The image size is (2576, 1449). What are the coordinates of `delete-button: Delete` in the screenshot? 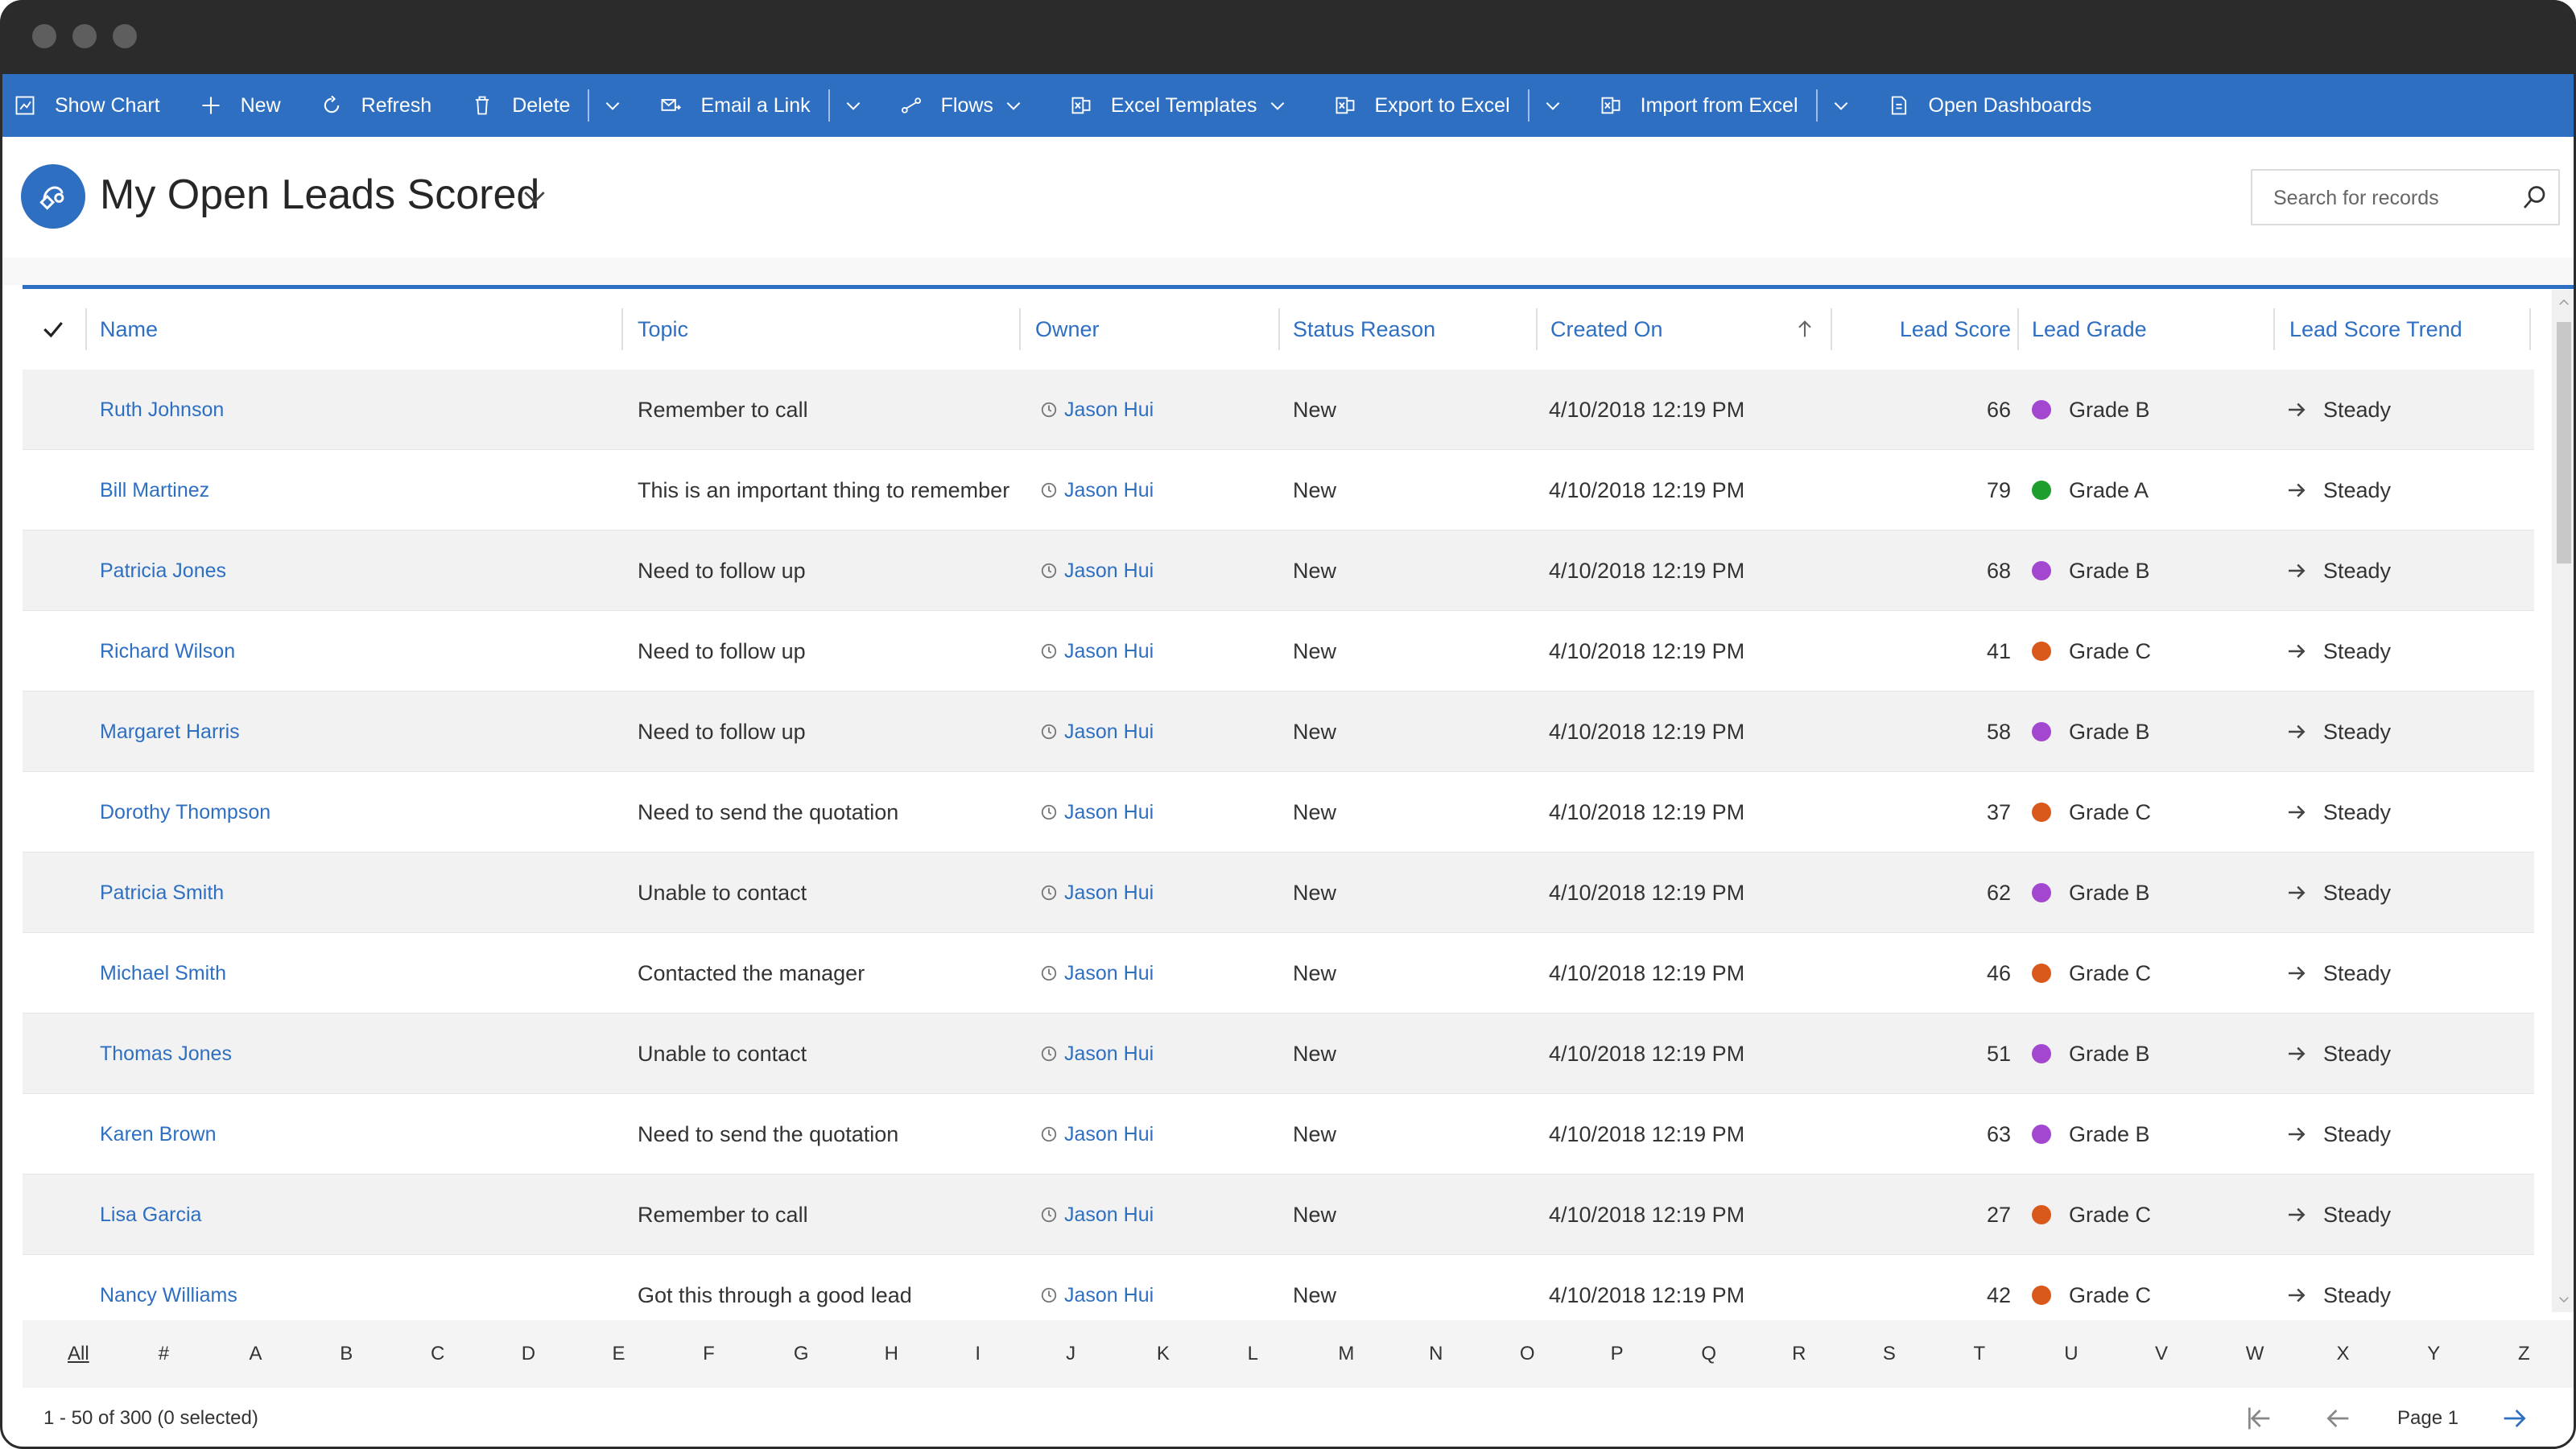 It's located at (520, 106).